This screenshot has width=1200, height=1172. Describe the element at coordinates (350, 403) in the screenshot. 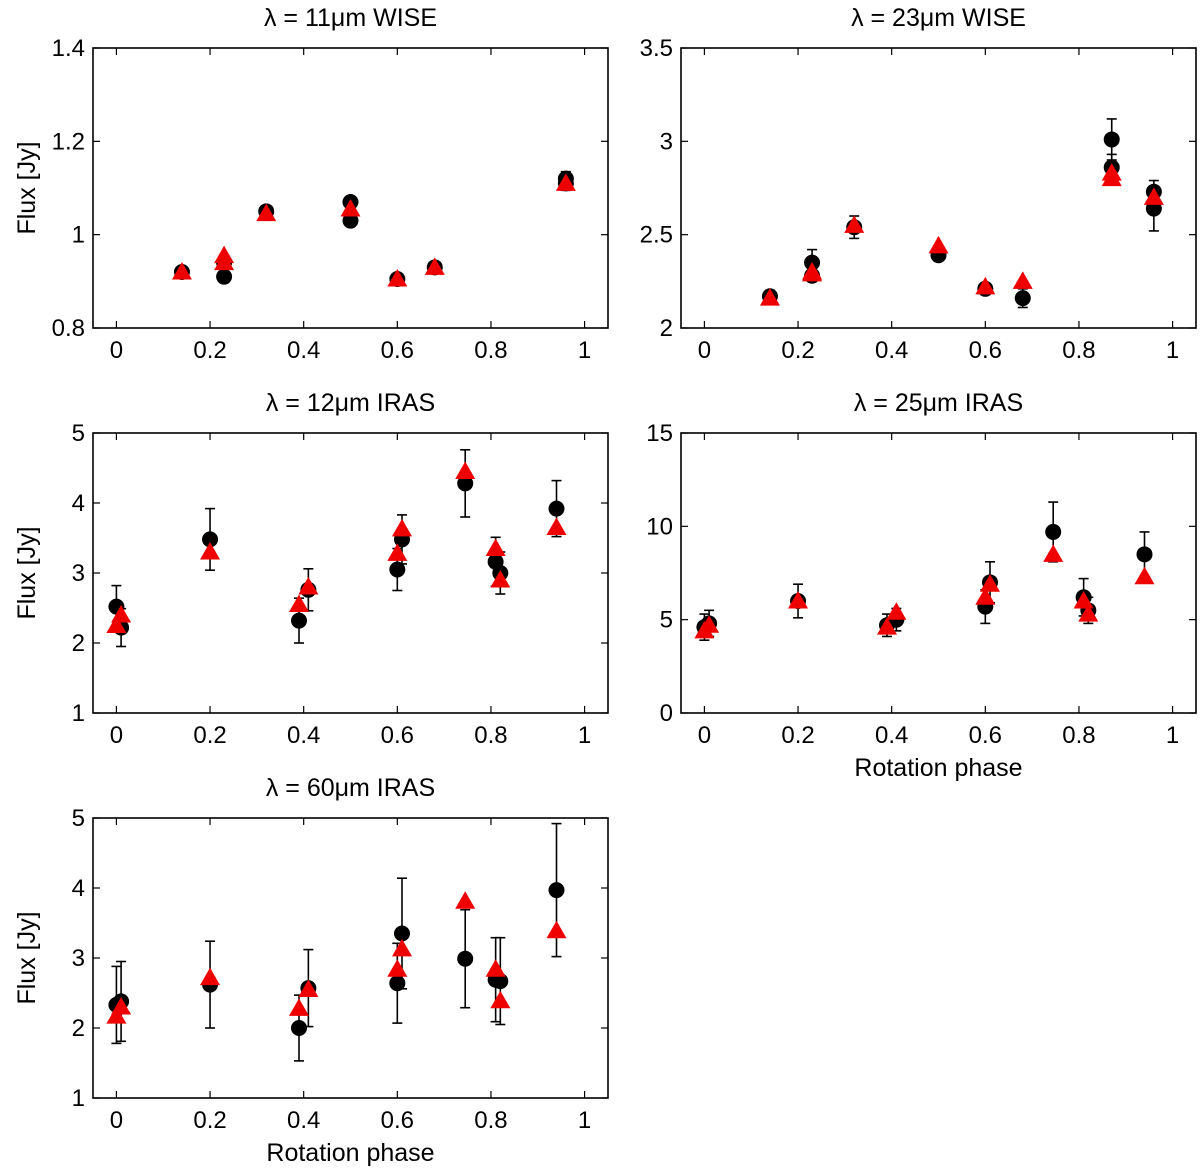

I see `panel-title: λ = 12μm IRAS` at that location.